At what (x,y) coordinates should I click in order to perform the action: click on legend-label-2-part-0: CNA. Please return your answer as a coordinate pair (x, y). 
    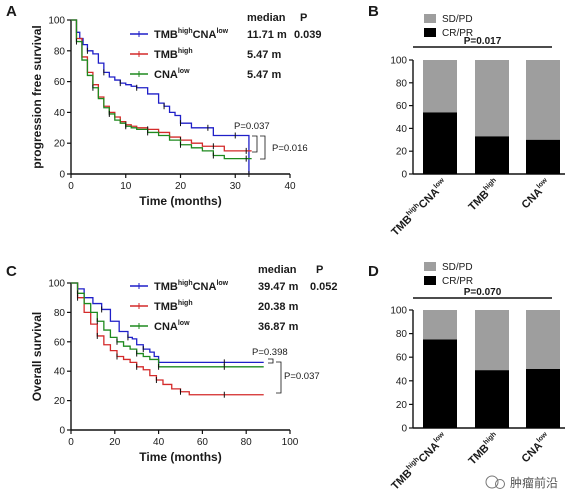
    Looking at the image, I should click on (166, 75).